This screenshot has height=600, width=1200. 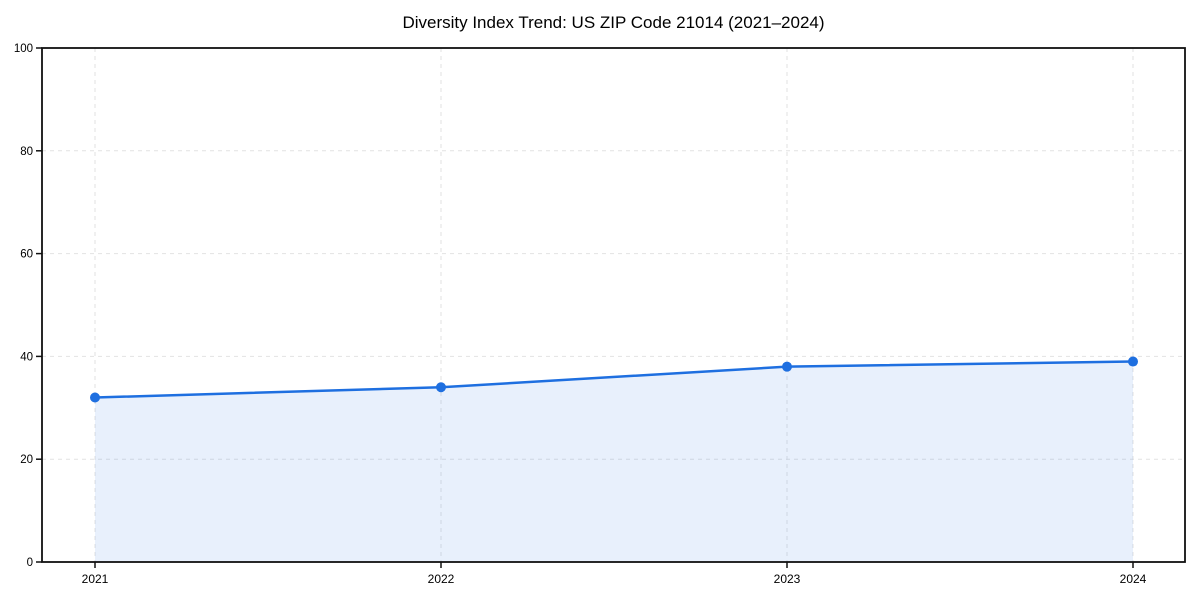 What do you see at coordinates (95, 579) in the screenshot?
I see `x-tick-label-2021: 2021` at bounding box center [95, 579].